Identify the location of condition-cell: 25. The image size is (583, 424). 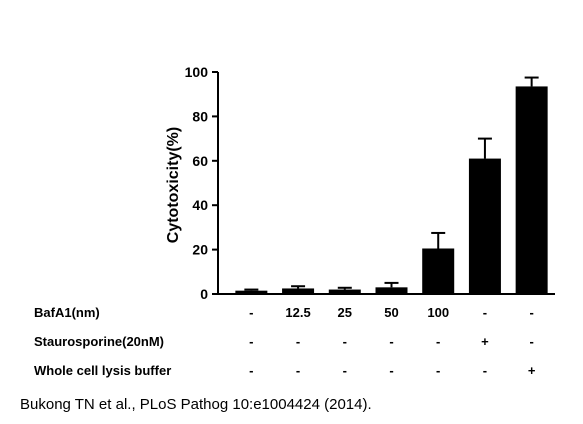
(345, 312).